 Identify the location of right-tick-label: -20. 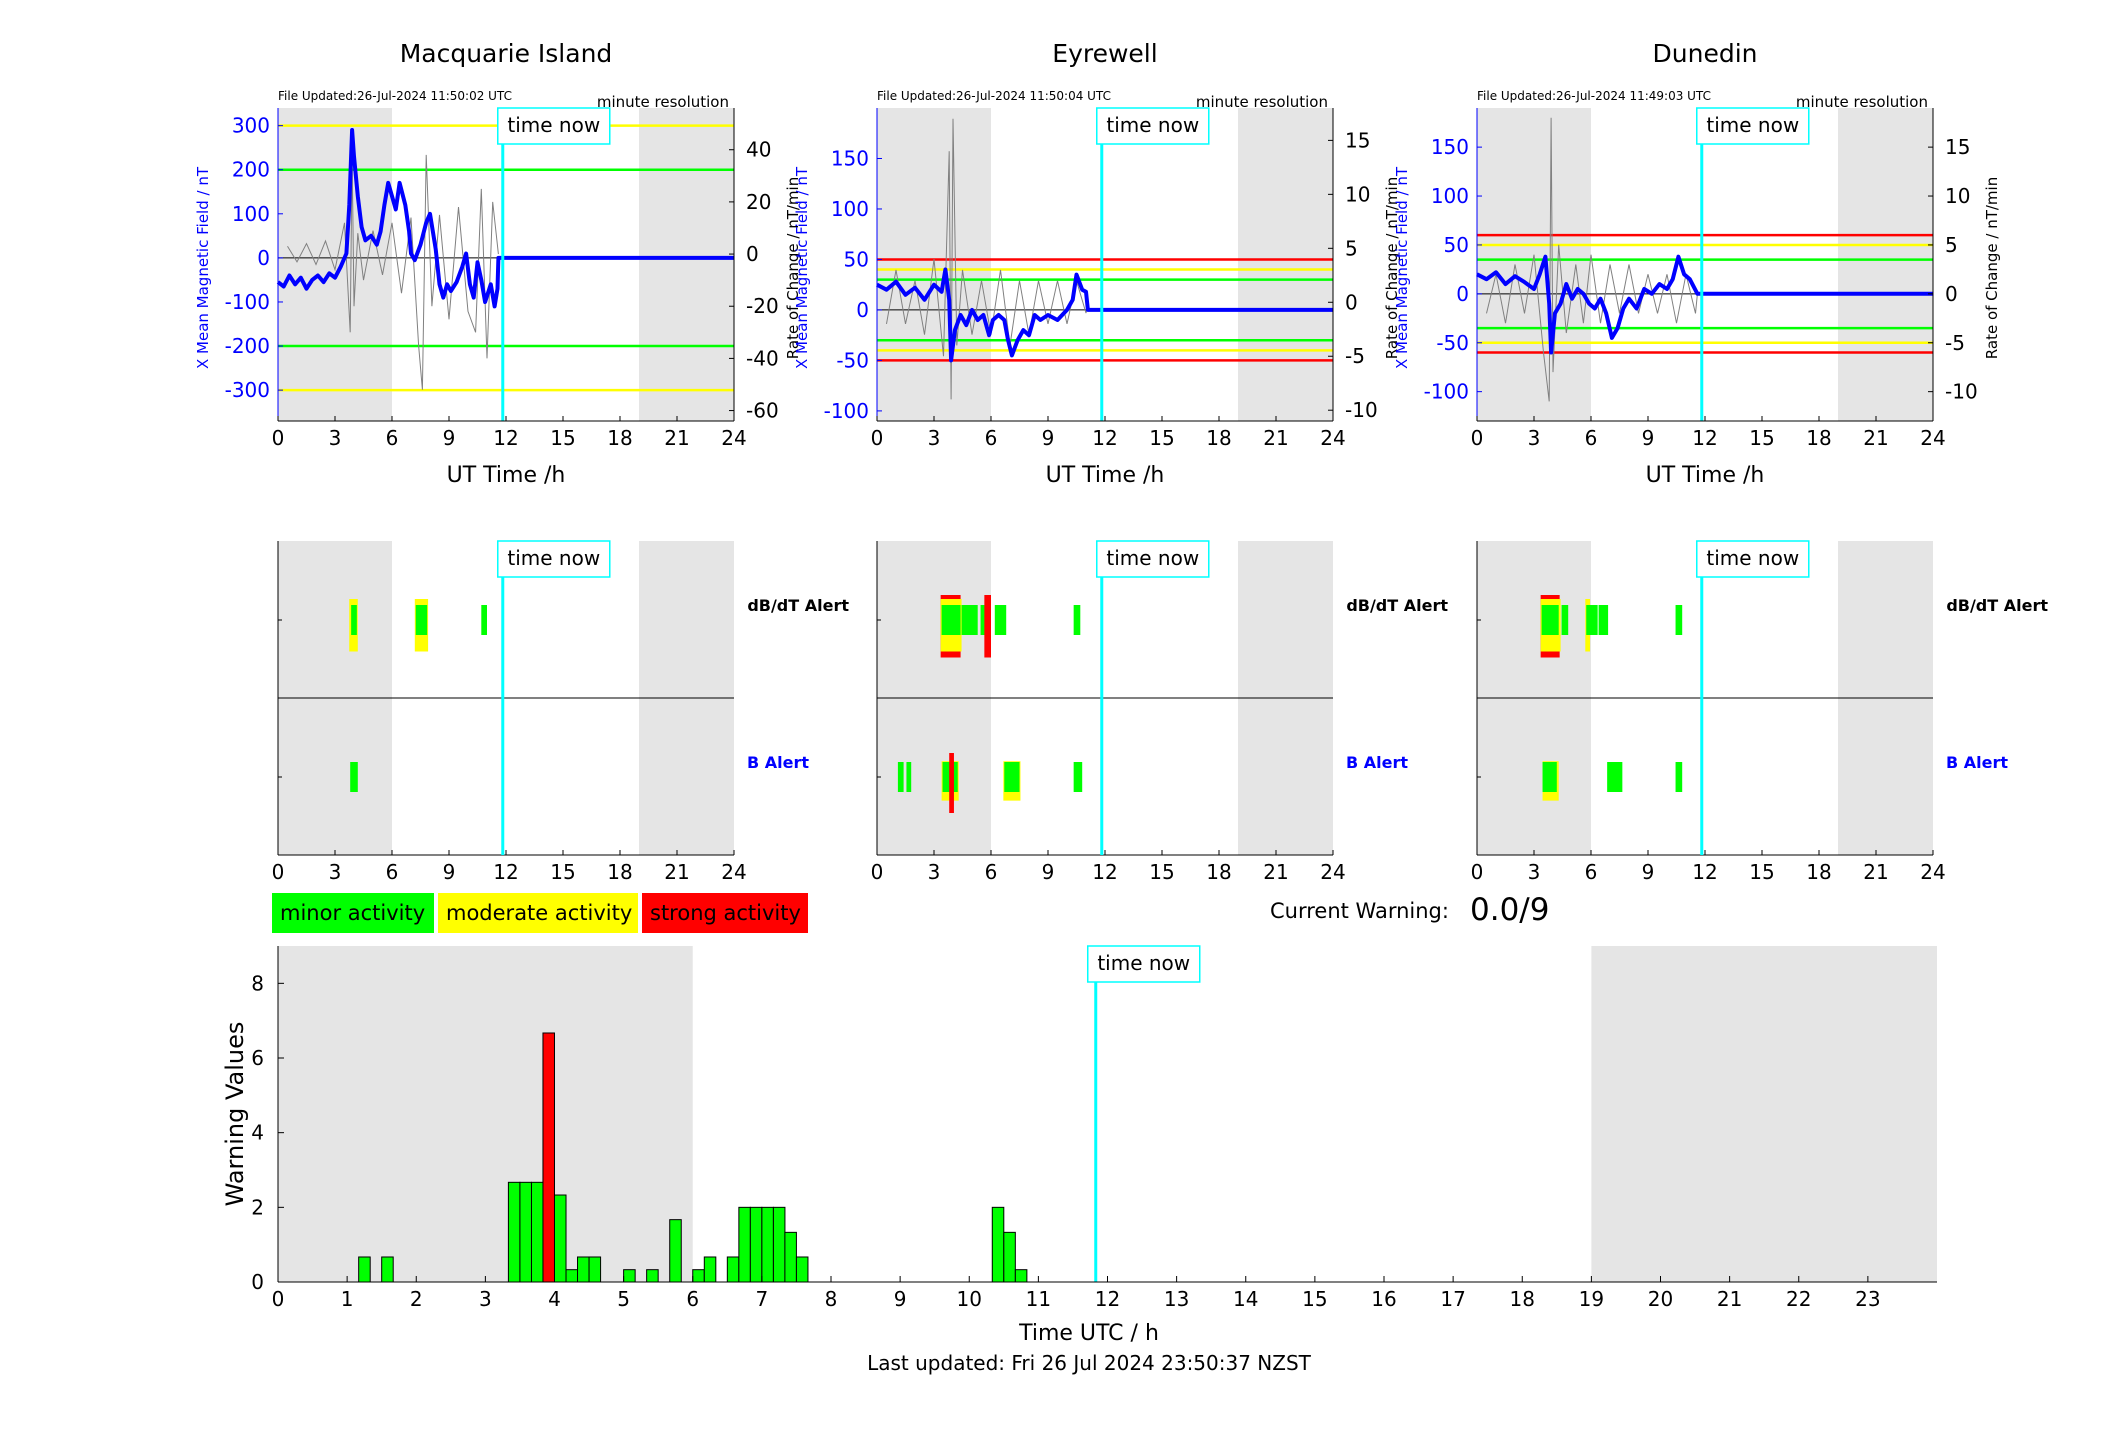
(762, 306).